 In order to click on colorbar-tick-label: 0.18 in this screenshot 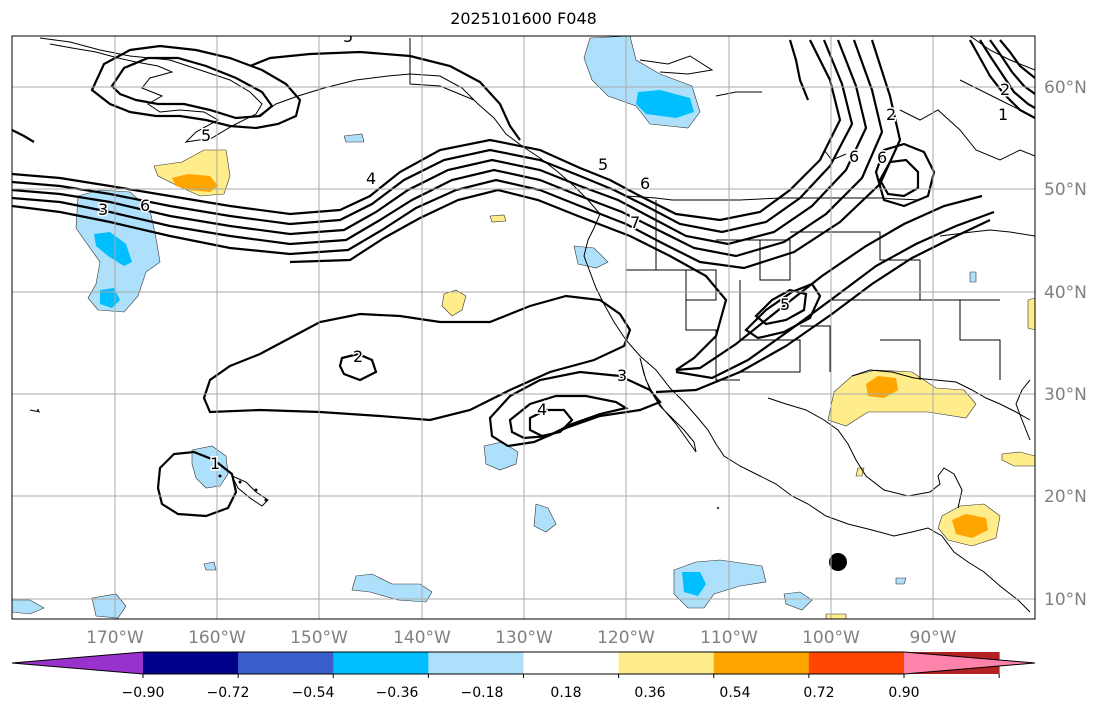, I will do `click(565, 693)`.